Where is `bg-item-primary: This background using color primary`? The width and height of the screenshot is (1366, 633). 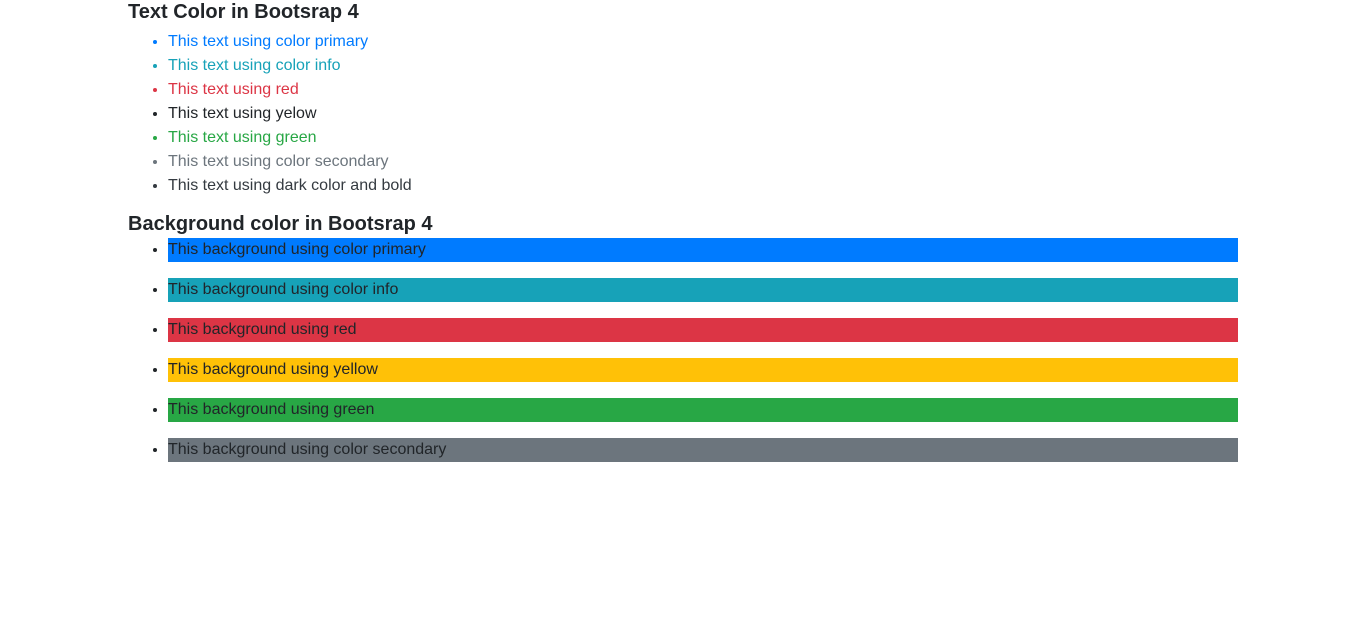
bg-item-primary: This background using color primary is located at coordinates (703, 250).